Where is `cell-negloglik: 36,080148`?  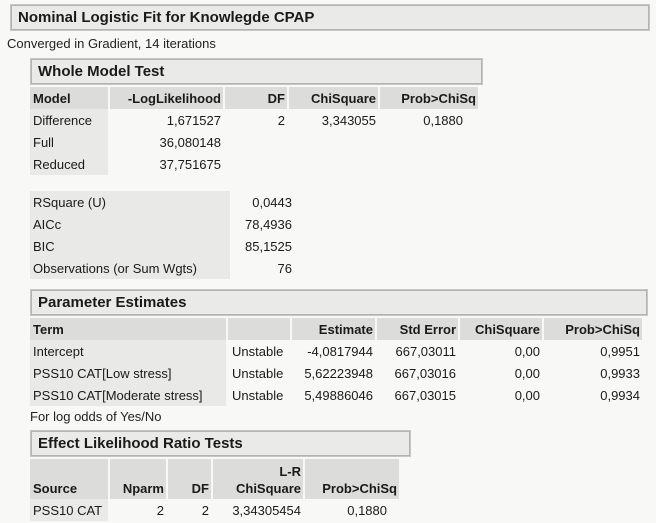
cell-negloglik: 36,080148 is located at coordinates (190, 142).